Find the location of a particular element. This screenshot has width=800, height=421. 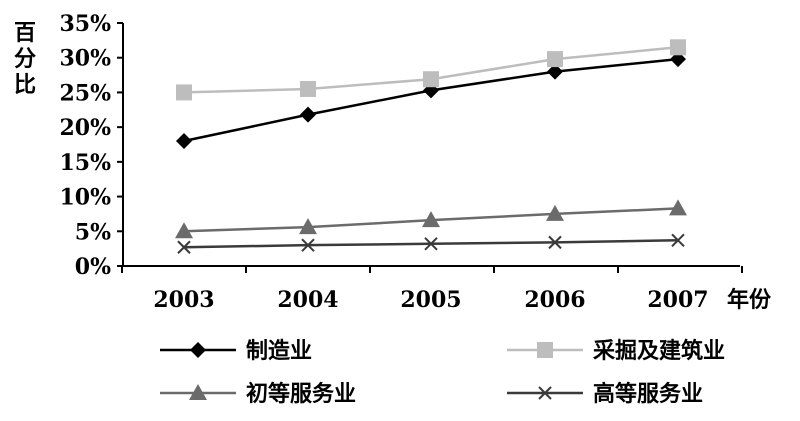

legend-item: 高等服务业 is located at coordinates (605, 394).